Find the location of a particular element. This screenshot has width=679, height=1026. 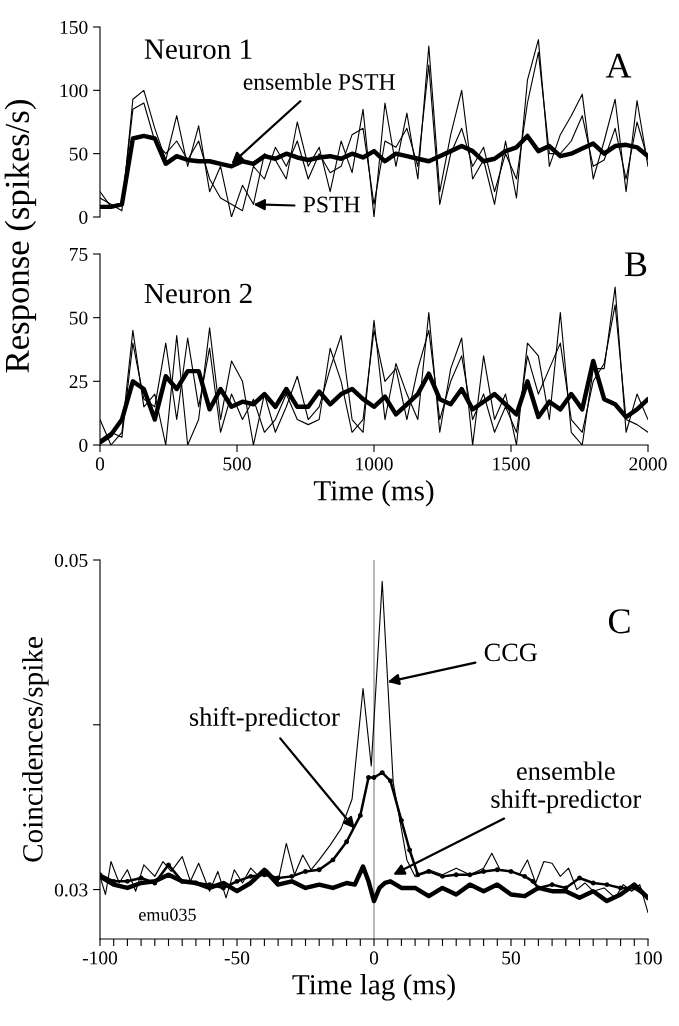

annotation: Neuron 1 is located at coordinates (198, 49).